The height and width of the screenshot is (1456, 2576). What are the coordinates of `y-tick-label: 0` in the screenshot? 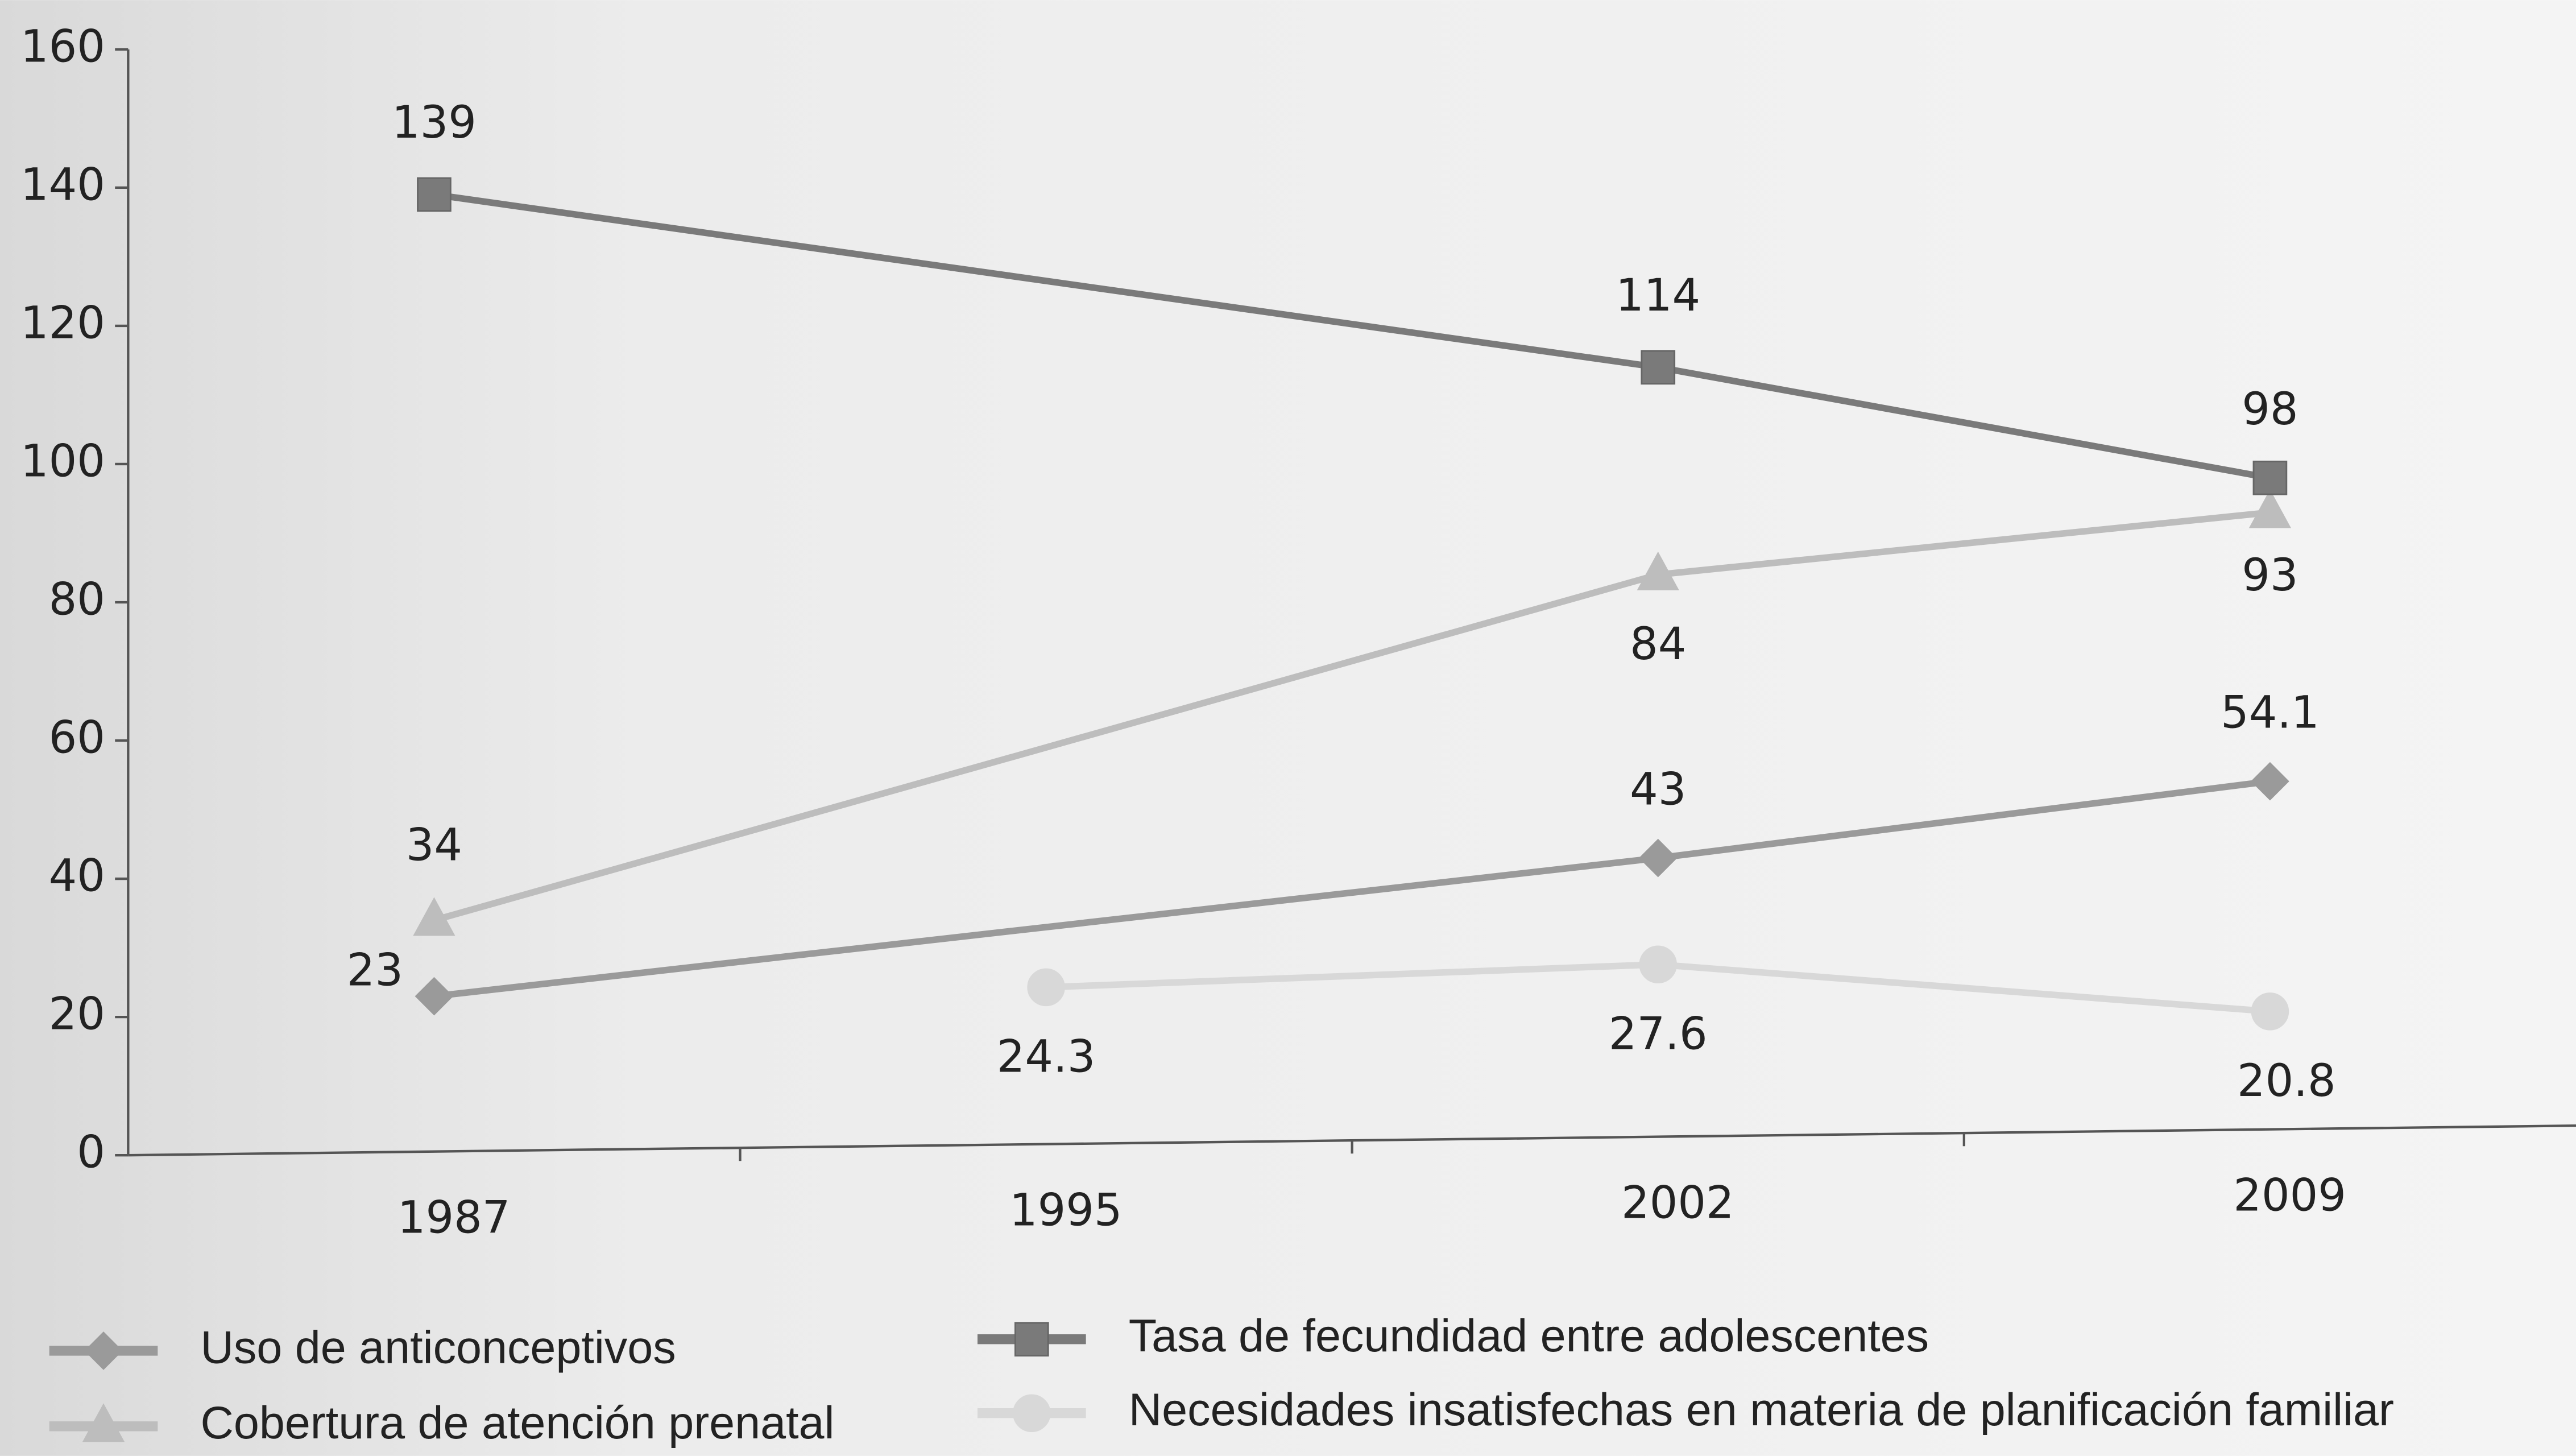 It's located at (91, 1152).